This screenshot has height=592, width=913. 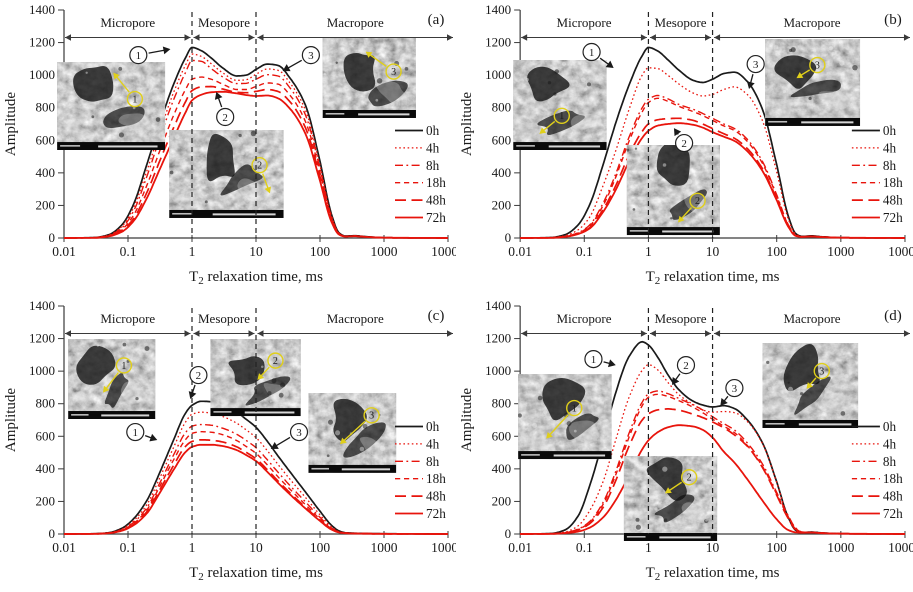 I want to click on panel-letter: (d), so click(x=893, y=316).